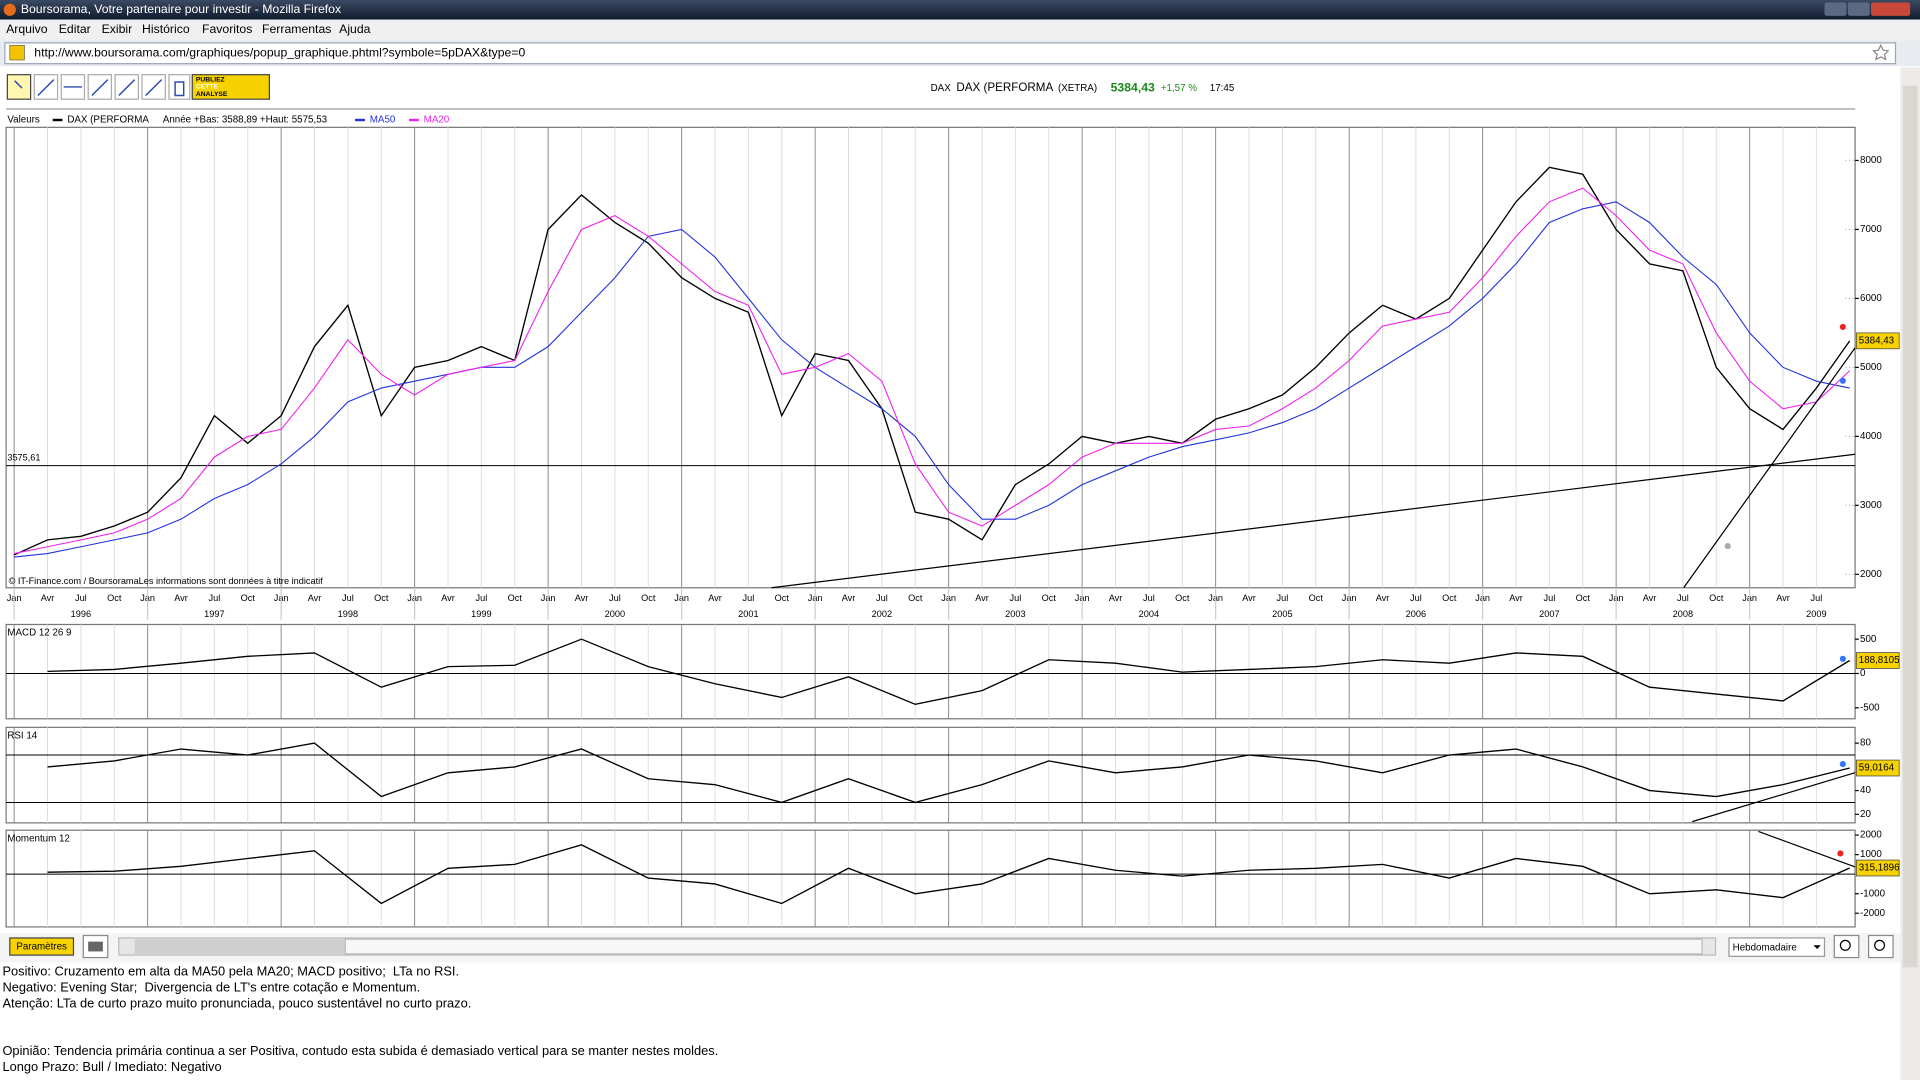 The image size is (1920, 1080). Describe the element at coordinates (179, 87) in the screenshot. I see `tool-delete` at that location.